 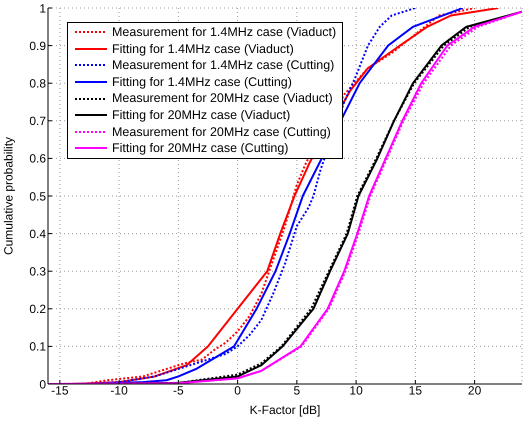 I want to click on y-tick-label: 0.6, so click(x=37, y=159).